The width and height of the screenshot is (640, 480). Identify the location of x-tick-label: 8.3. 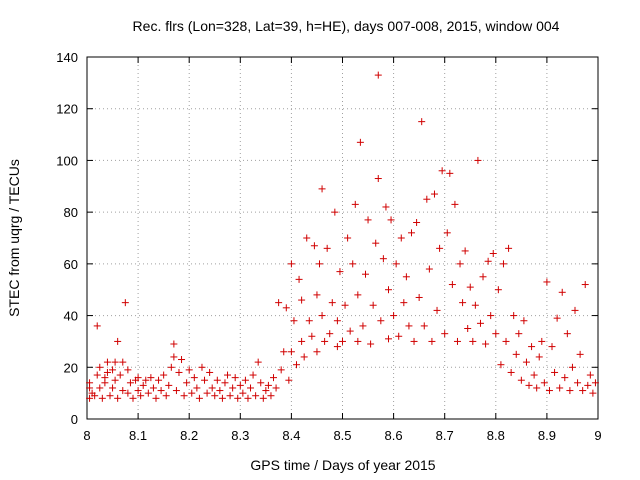
(240, 435).